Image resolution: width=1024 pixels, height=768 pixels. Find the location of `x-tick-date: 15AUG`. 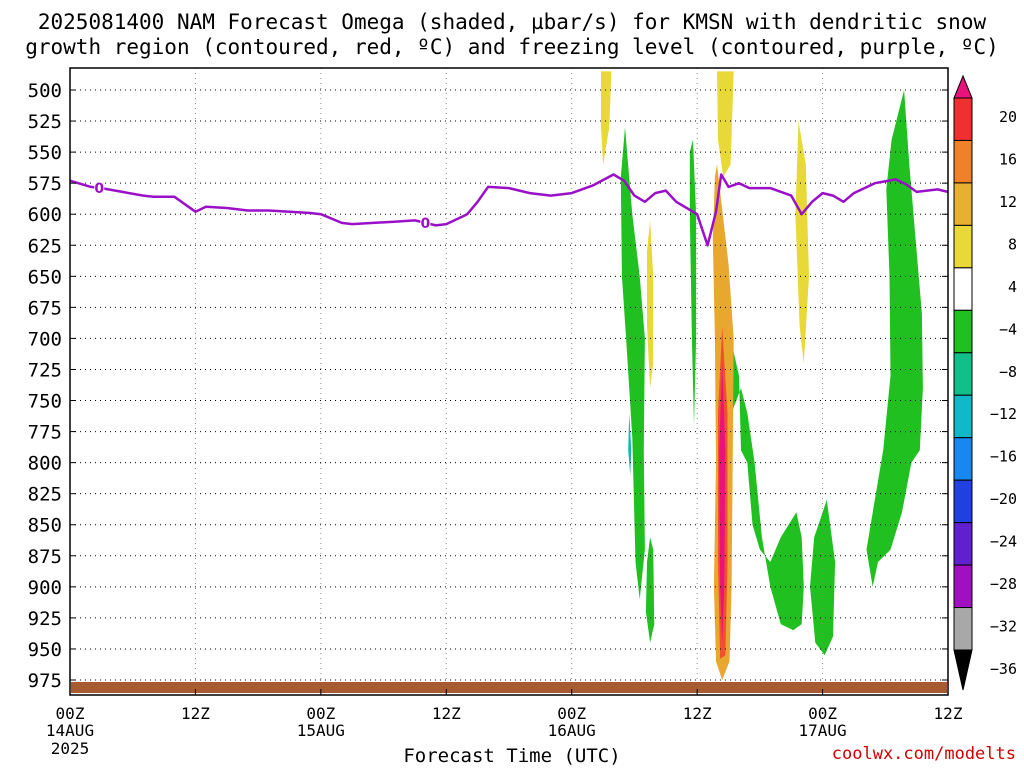

x-tick-date: 15AUG is located at coordinates (321, 730).